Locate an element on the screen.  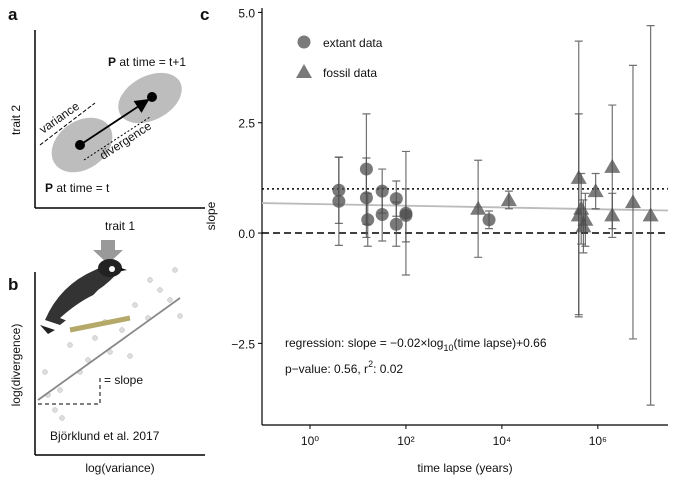
y-axis-label: slope is located at coordinates (211, 215).